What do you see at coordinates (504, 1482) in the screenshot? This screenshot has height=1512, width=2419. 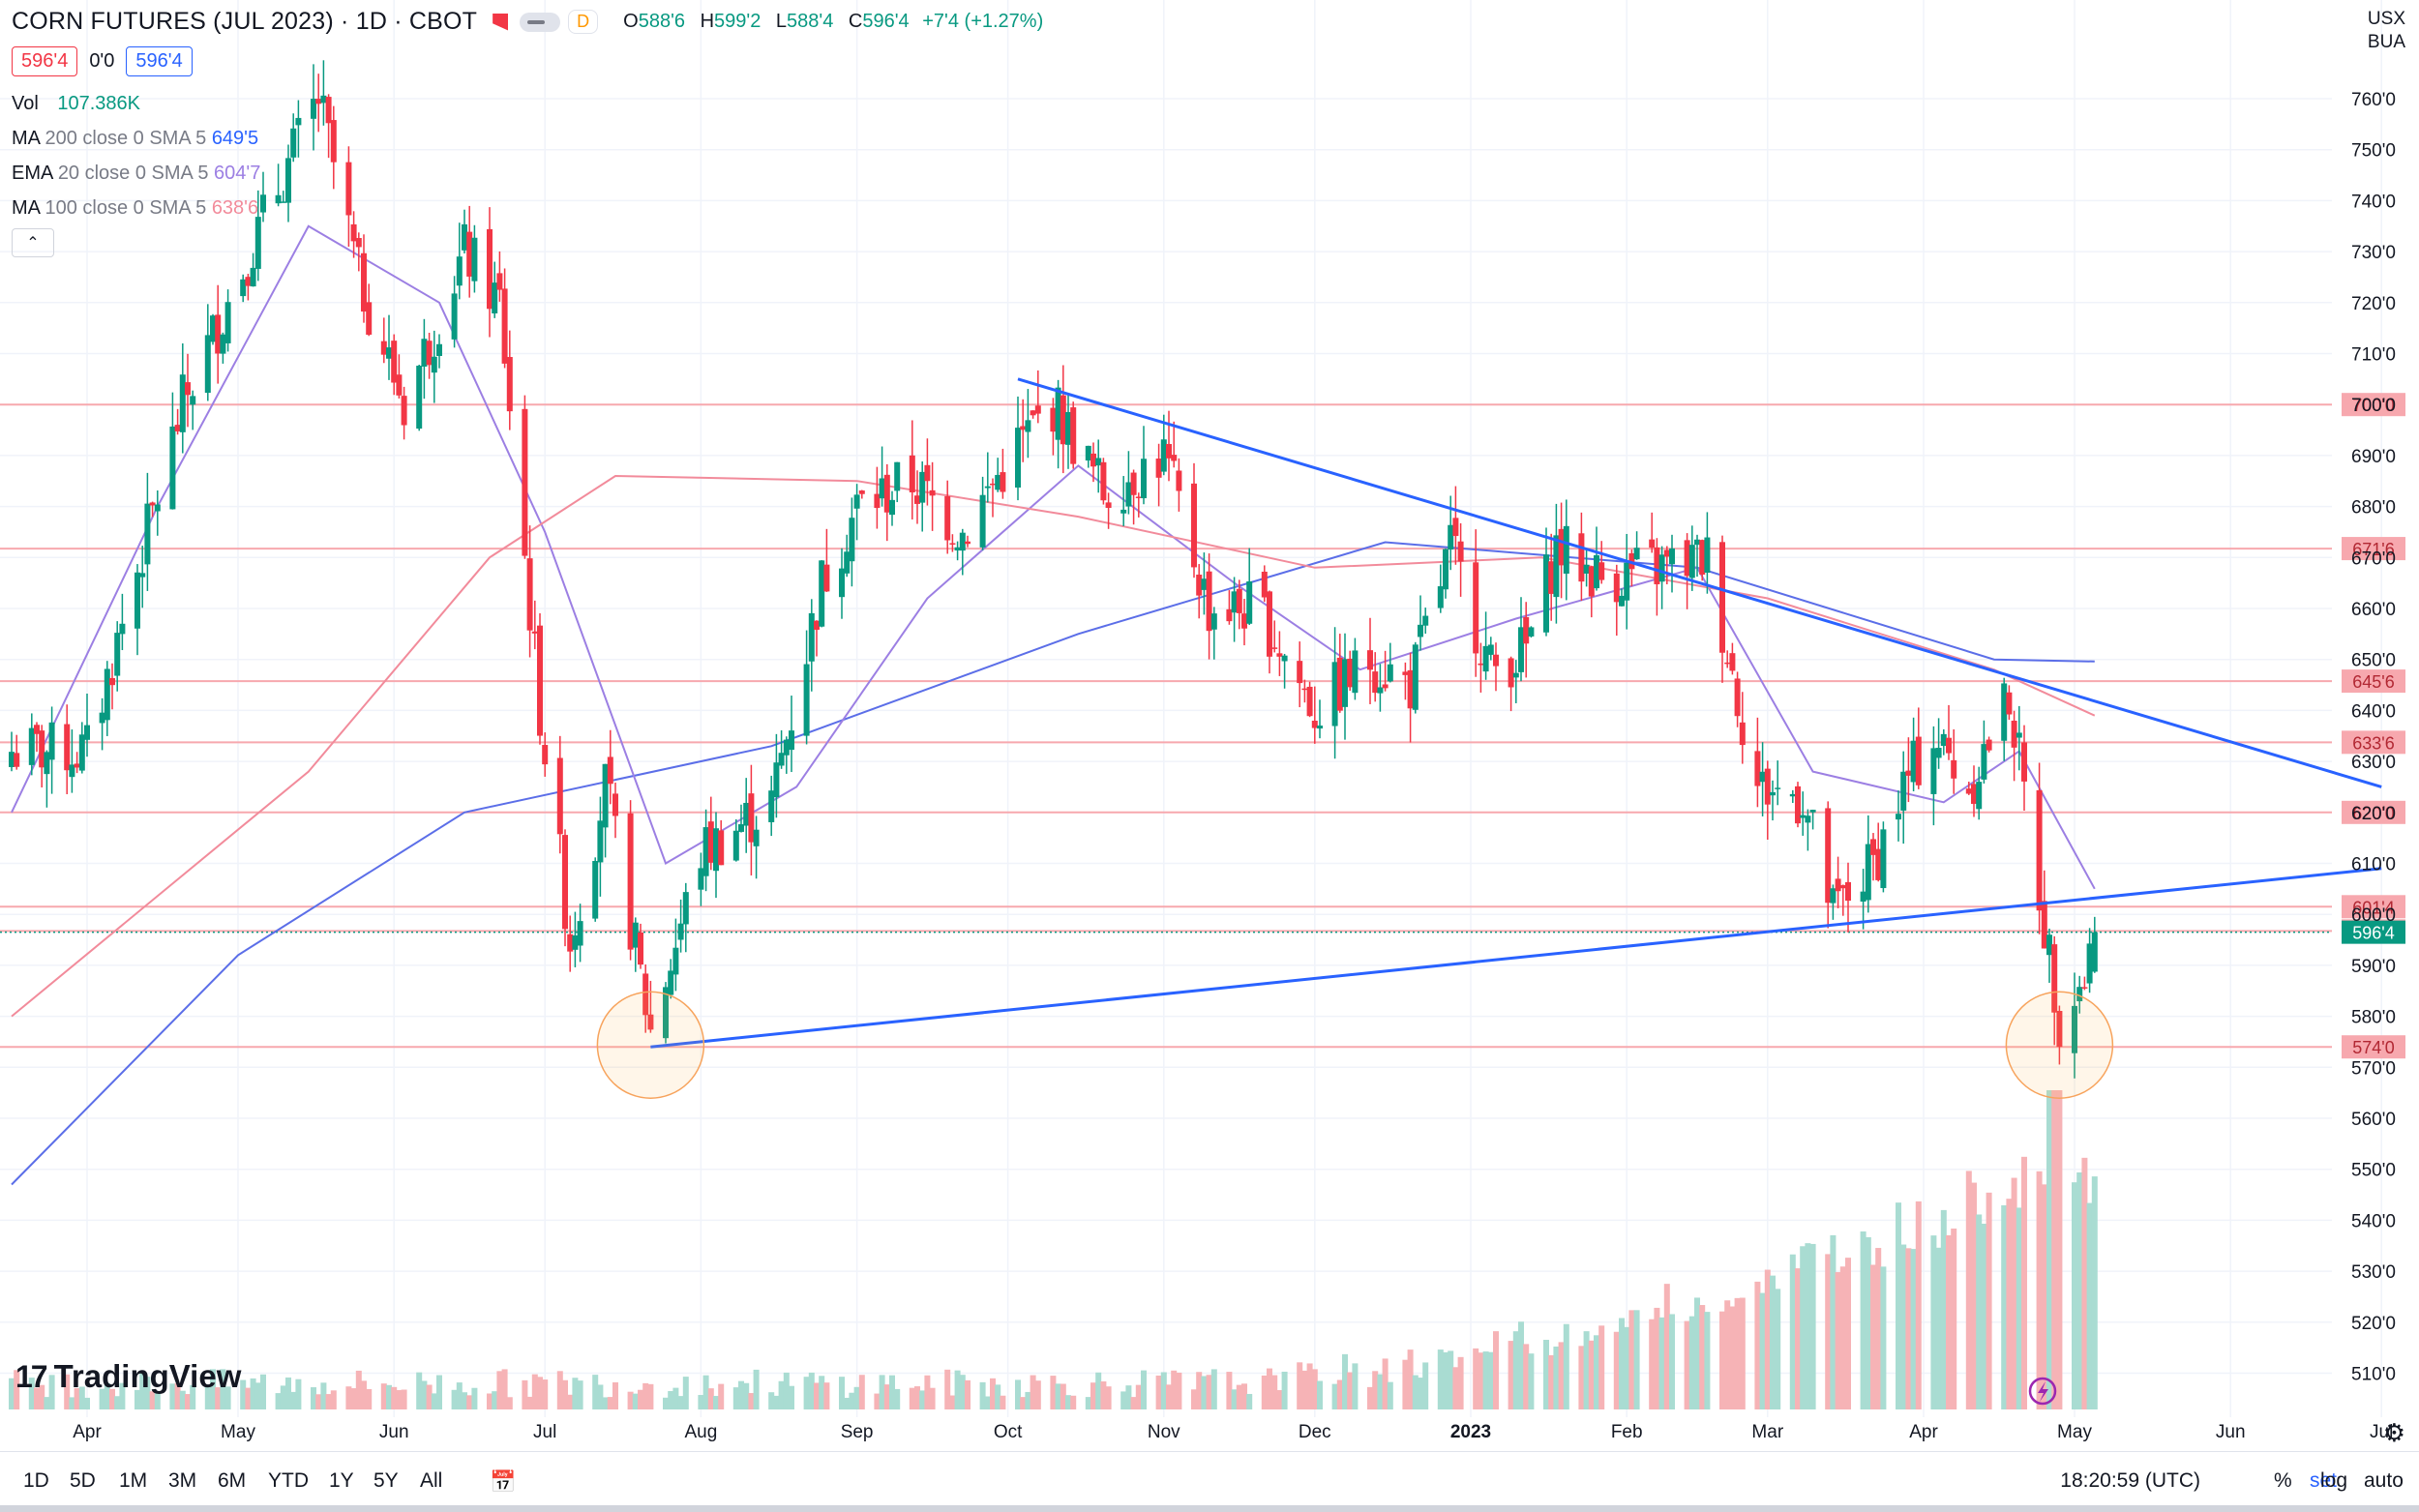 I see `calendar-icon: 📅` at bounding box center [504, 1482].